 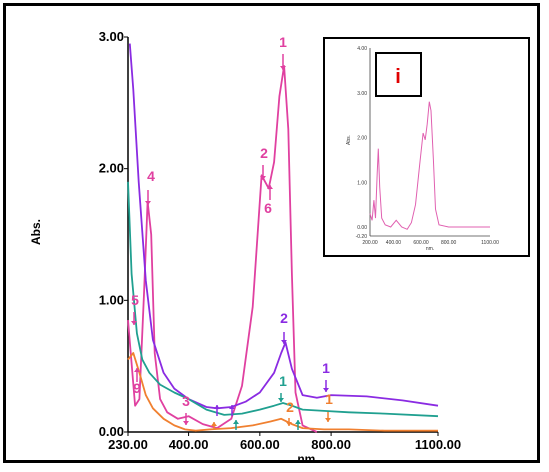 I want to click on panel-label-box, so click(x=398, y=74).